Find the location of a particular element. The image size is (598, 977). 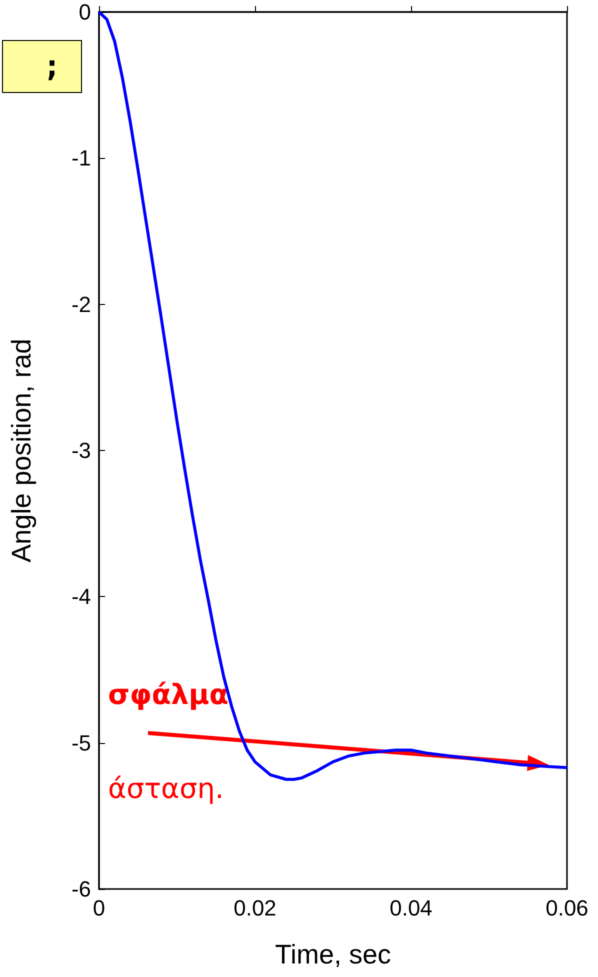

y-tick-label: -3 is located at coordinates (81, 450).